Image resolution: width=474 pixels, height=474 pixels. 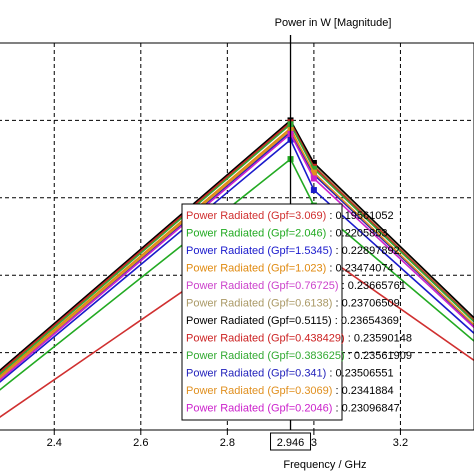 What do you see at coordinates (314, 443) in the screenshot?
I see `x-tick-label: 3` at bounding box center [314, 443].